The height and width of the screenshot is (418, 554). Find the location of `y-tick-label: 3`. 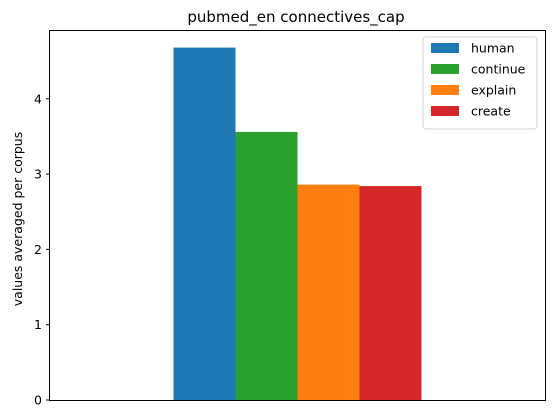

y-tick-label: 3 is located at coordinates (38, 174).